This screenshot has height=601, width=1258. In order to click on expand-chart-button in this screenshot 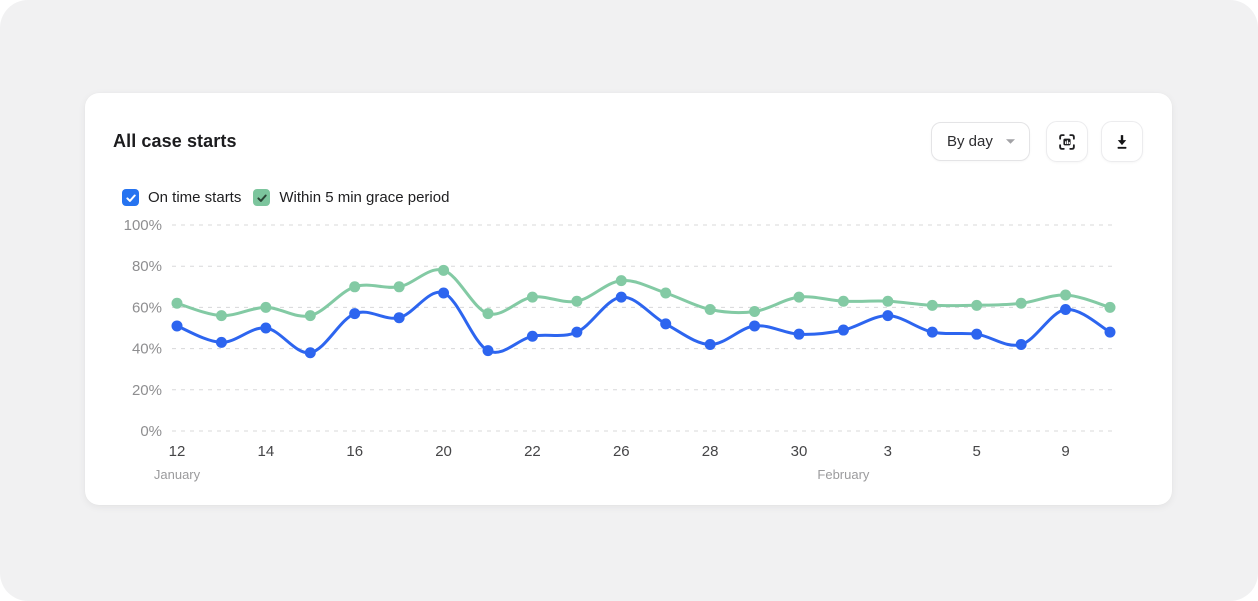, I will do `click(1067, 141)`.